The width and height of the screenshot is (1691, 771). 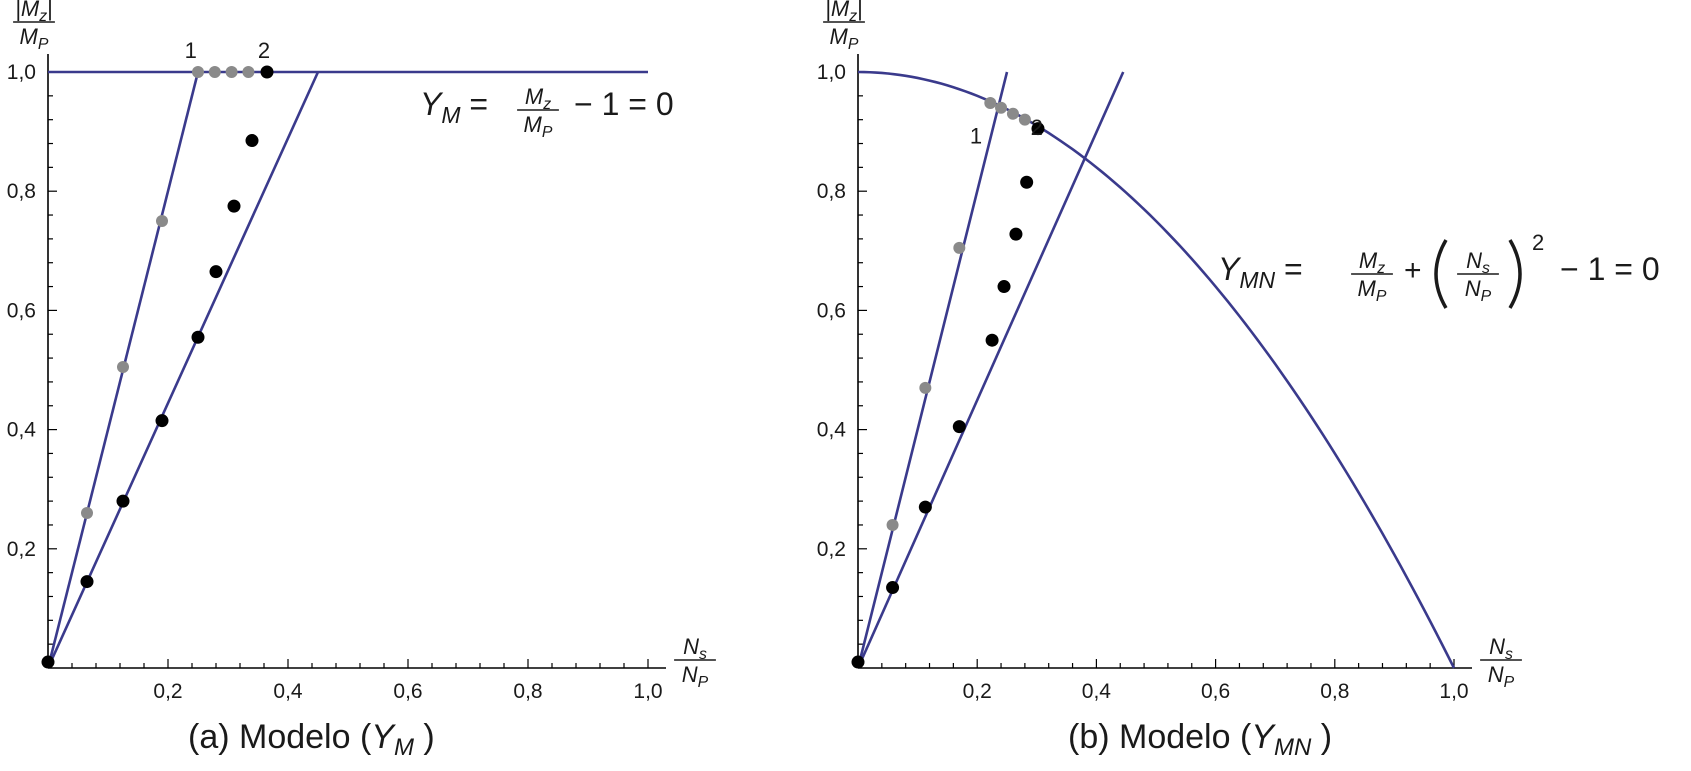 What do you see at coordinates (454, 107) in the screenshot?
I see `equation-lhs: YM =` at bounding box center [454, 107].